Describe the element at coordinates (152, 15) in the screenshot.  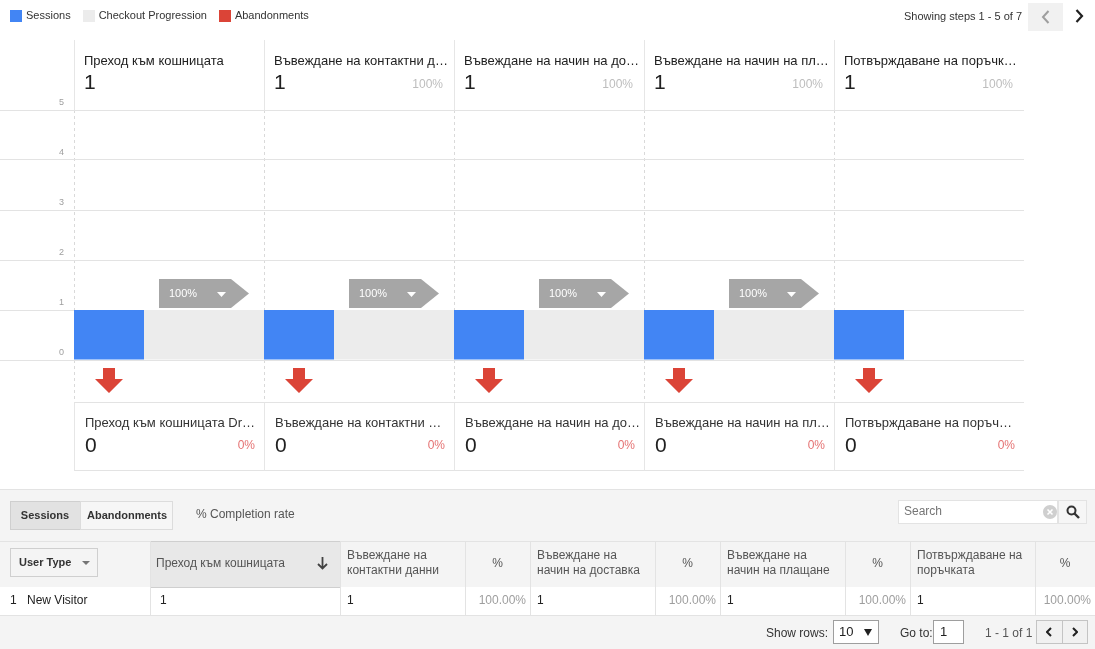
I see `legend-label: Checkout Progression` at that location.